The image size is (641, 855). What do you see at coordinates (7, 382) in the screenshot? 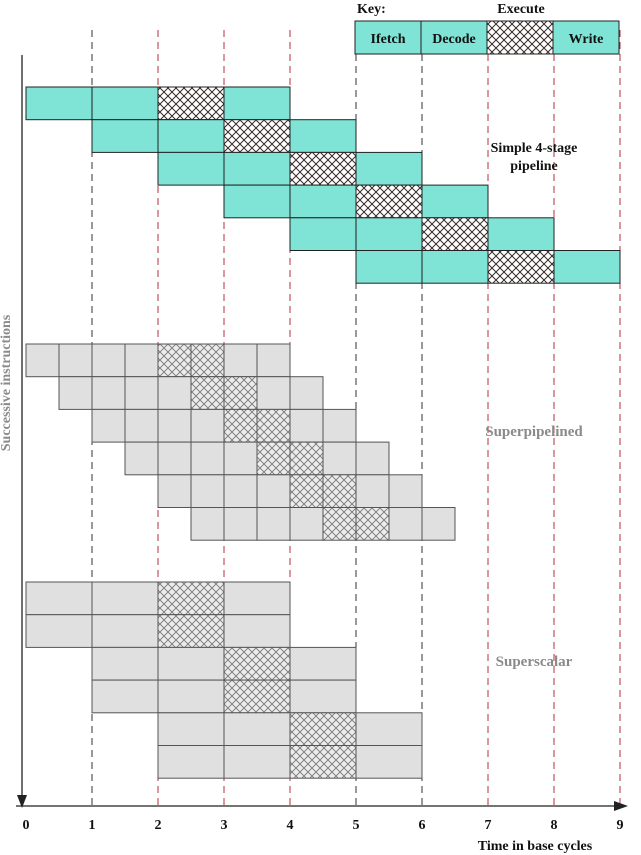
I see `y-axis-label: Successive instructions` at bounding box center [7, 382].